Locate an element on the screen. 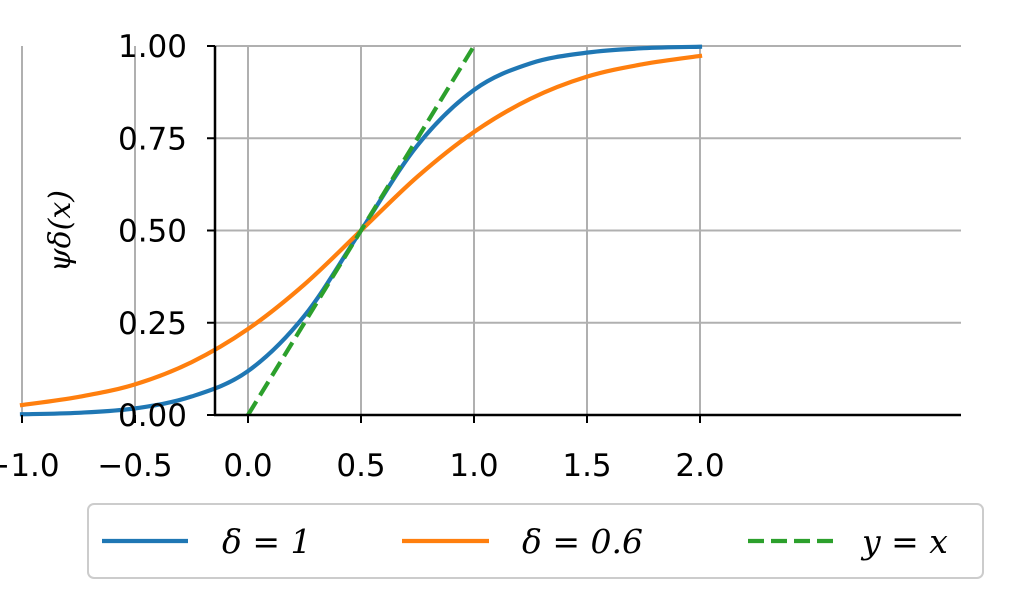 The image size is (1013, 610). y-tick-label: 0.25 is located at coordinates (152, 324).